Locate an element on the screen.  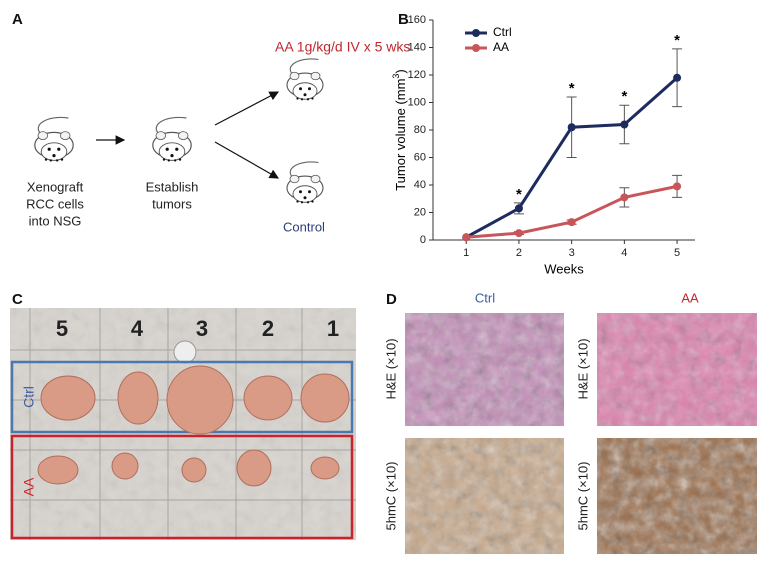
panel-label: C is located at coordinates (17, 299).